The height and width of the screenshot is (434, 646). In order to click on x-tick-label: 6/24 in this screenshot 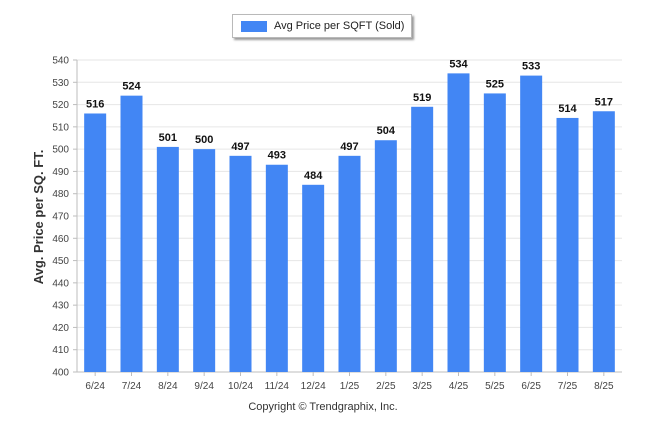, I will do `click(95, 386)`.